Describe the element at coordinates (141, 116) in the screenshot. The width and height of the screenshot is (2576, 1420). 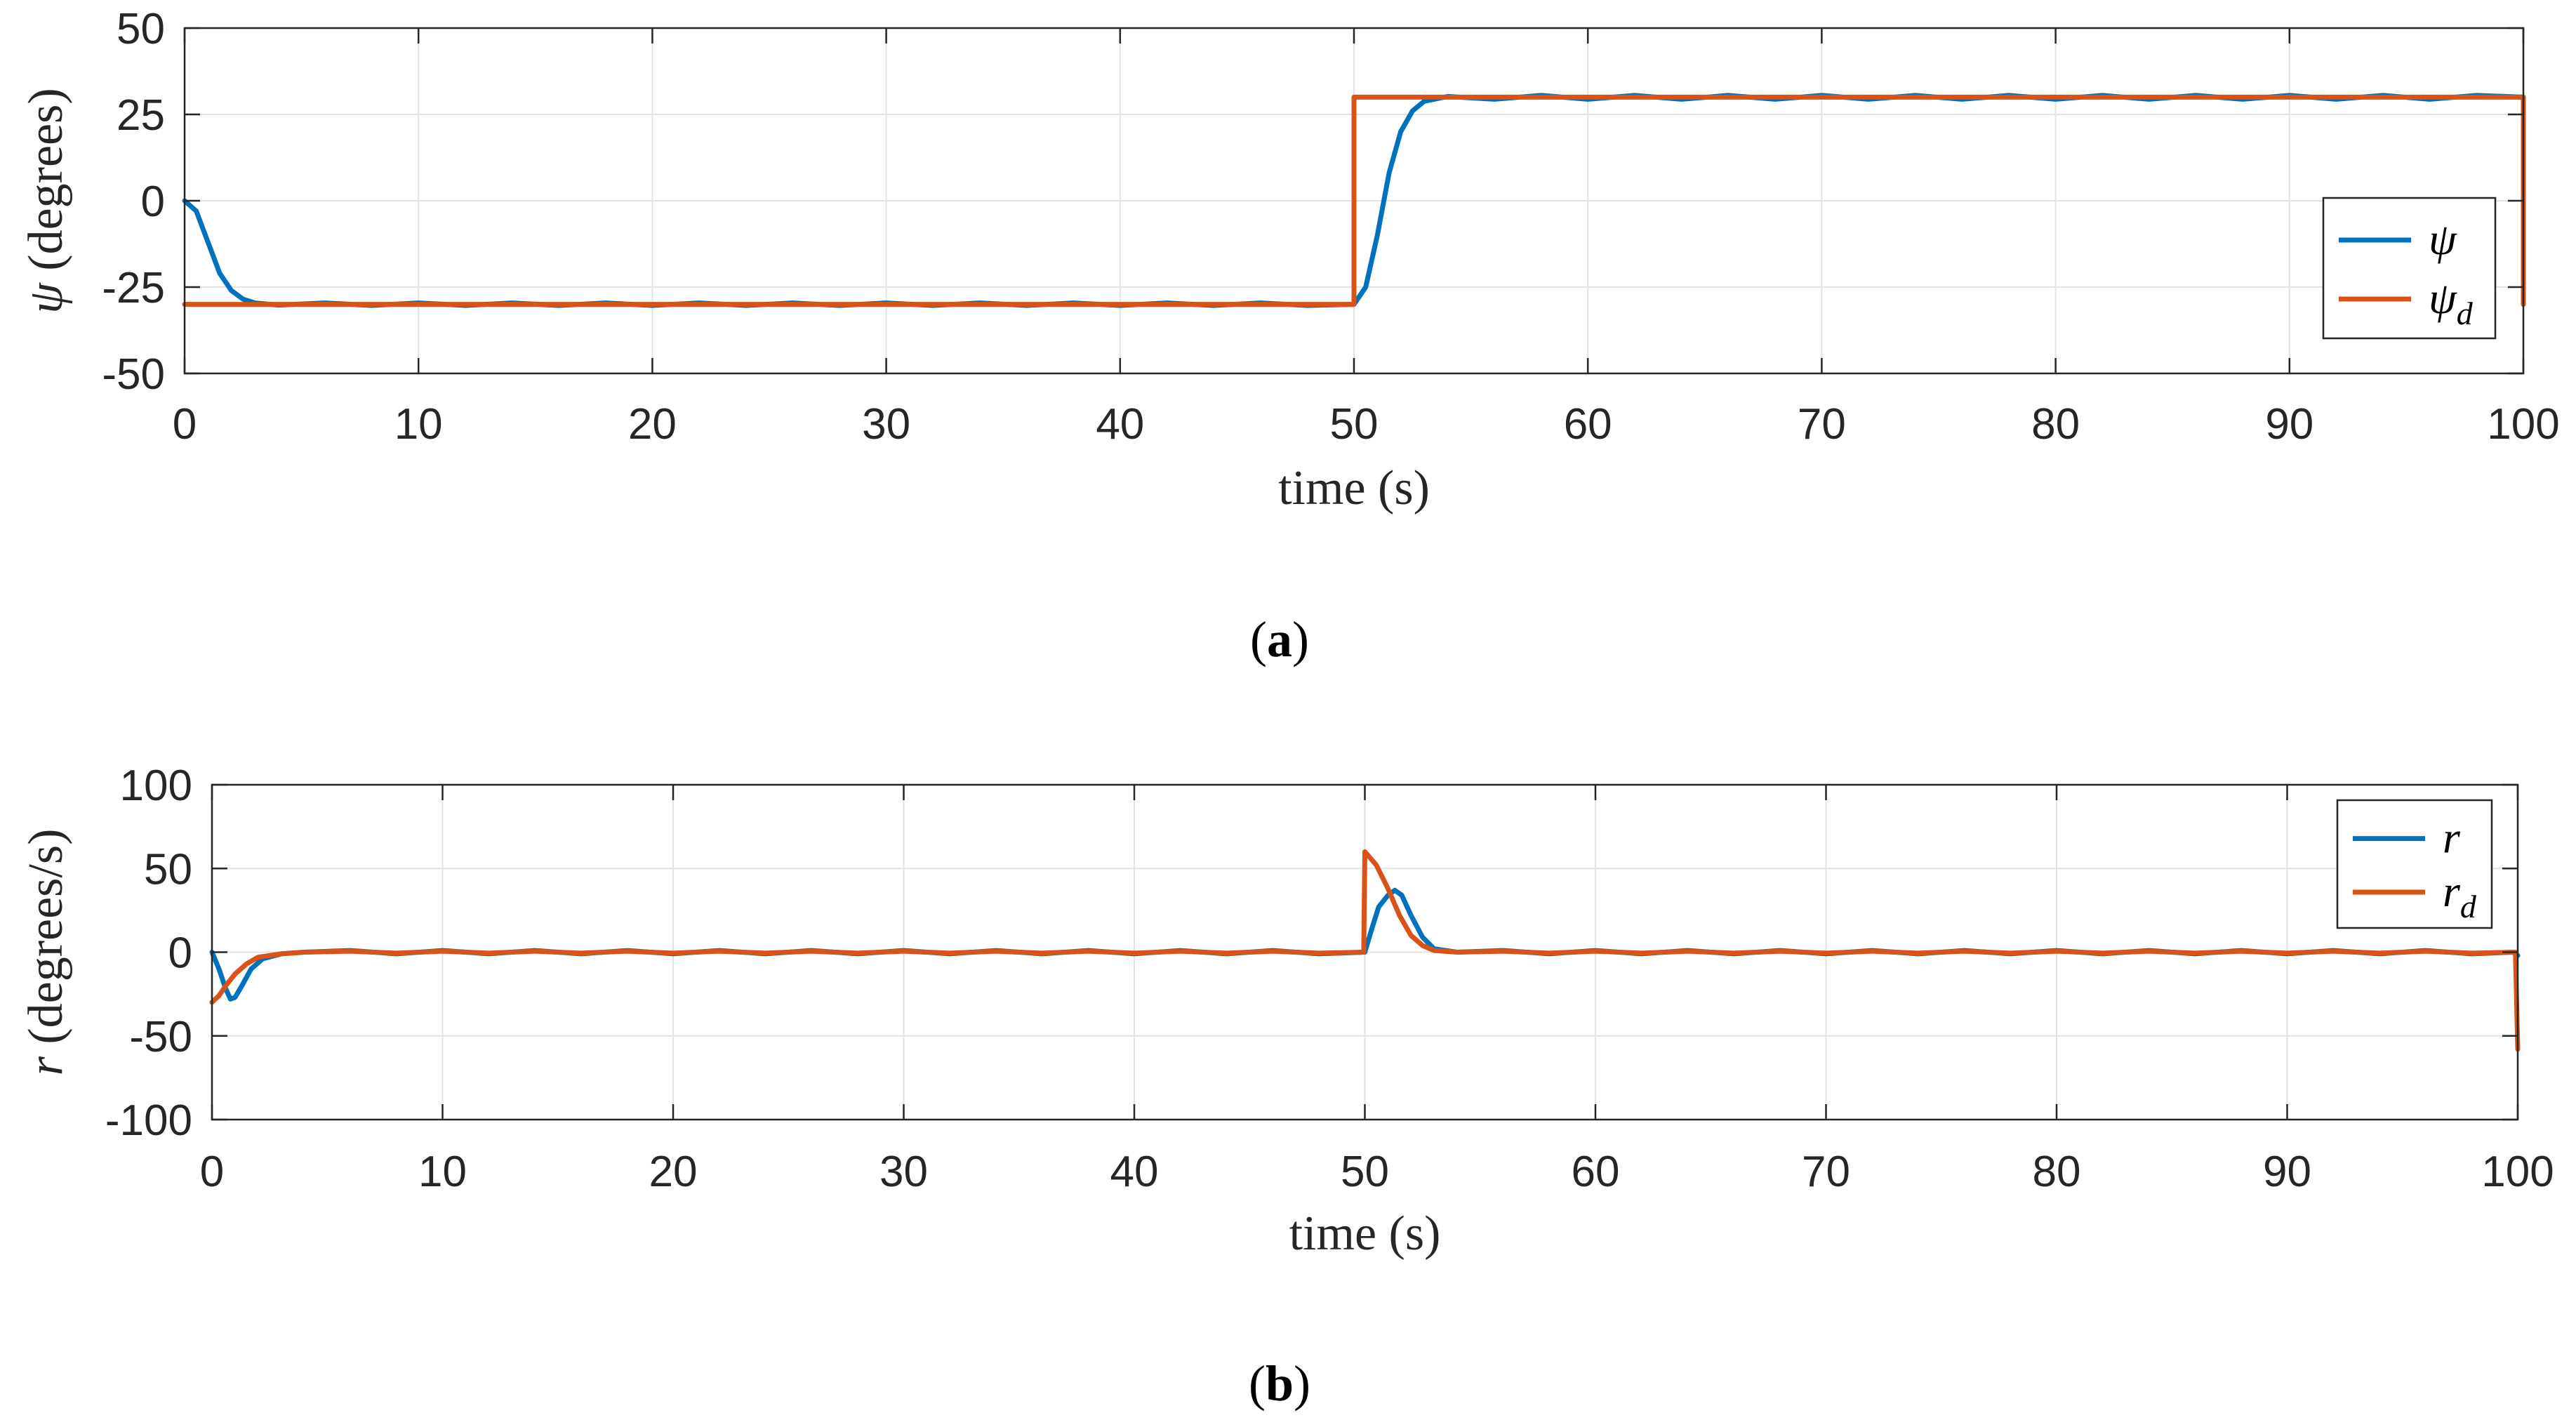
I see `y-tick-label: 25` at that location.